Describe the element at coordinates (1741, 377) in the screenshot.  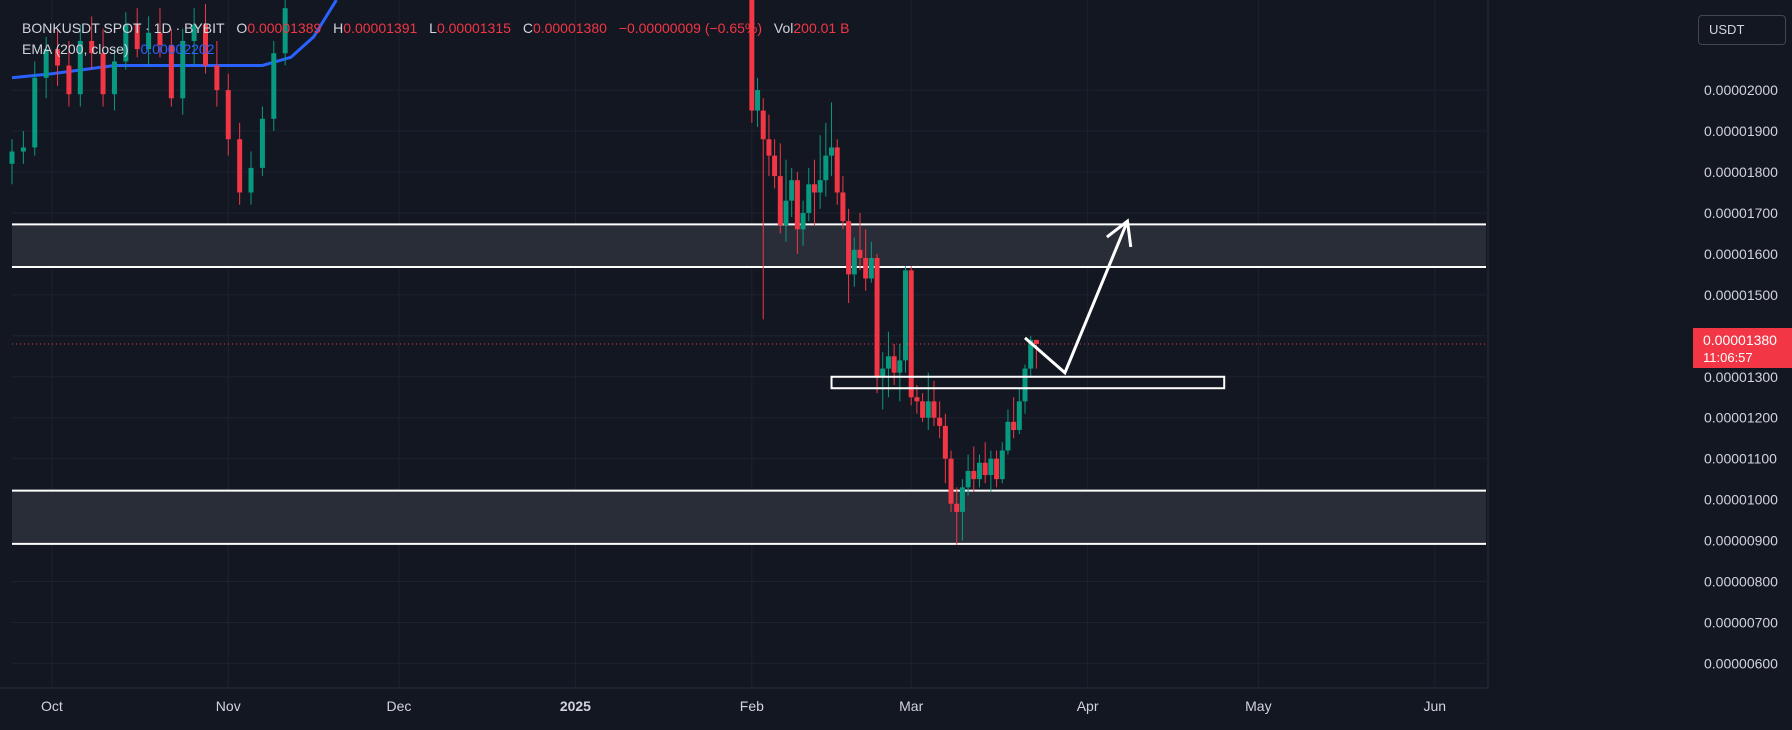
I see `price-tick-label: 0.00001300` at that location.